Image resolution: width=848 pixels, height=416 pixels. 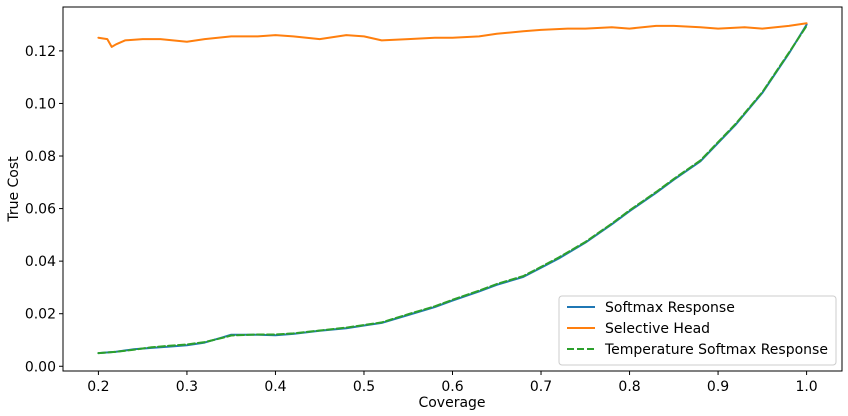 What do you see at coordinates (14, 189) in the screenshot?
I see `y-axis-title: True Cost` at bounding box center [14, 189].